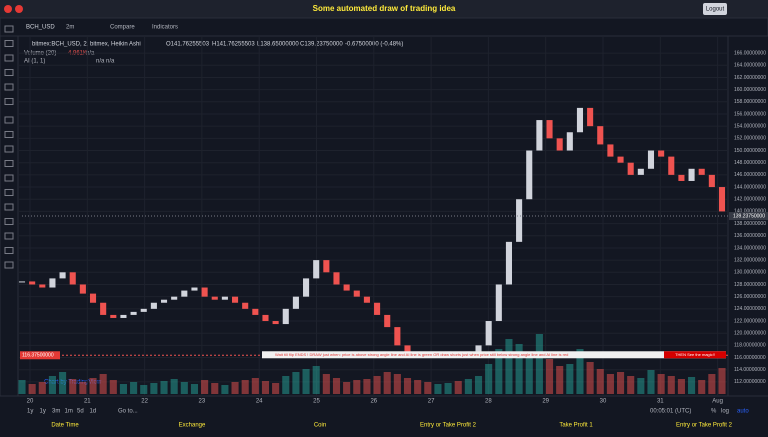 Image resolution: width=768 pixels, height=437 pixels. Describe the element at coordinates (488, 402) in the screenshot. I see `x-tick-label: 28` at that location.